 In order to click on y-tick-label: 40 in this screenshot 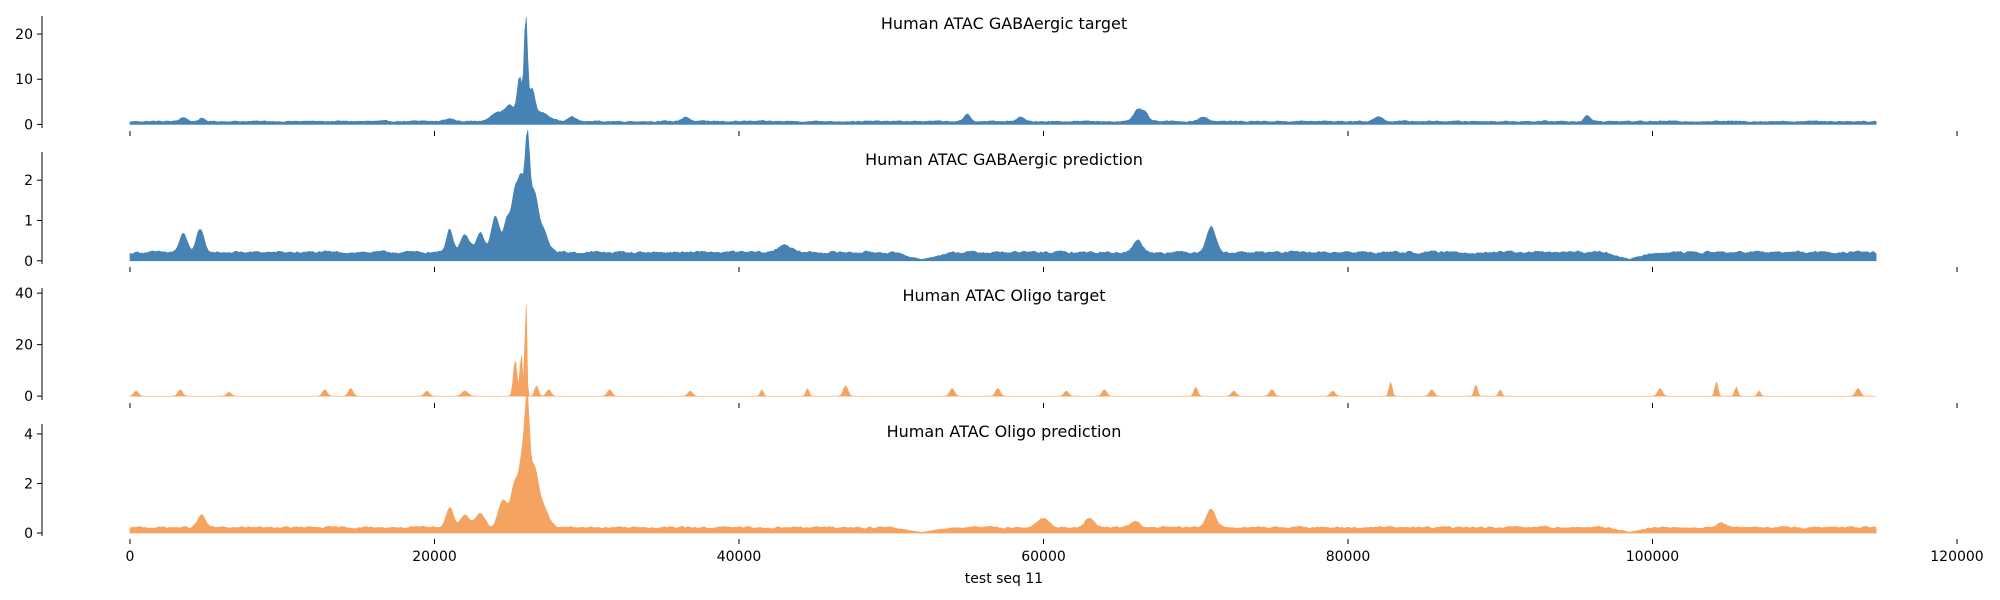, I will do `click(24, 294)`.